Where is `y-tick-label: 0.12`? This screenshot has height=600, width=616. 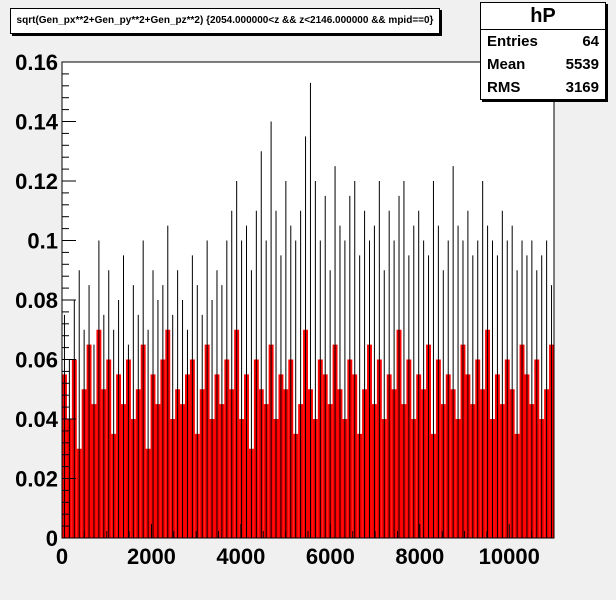
y-tick-label: 0.12 is located at coordinates (36, 181).